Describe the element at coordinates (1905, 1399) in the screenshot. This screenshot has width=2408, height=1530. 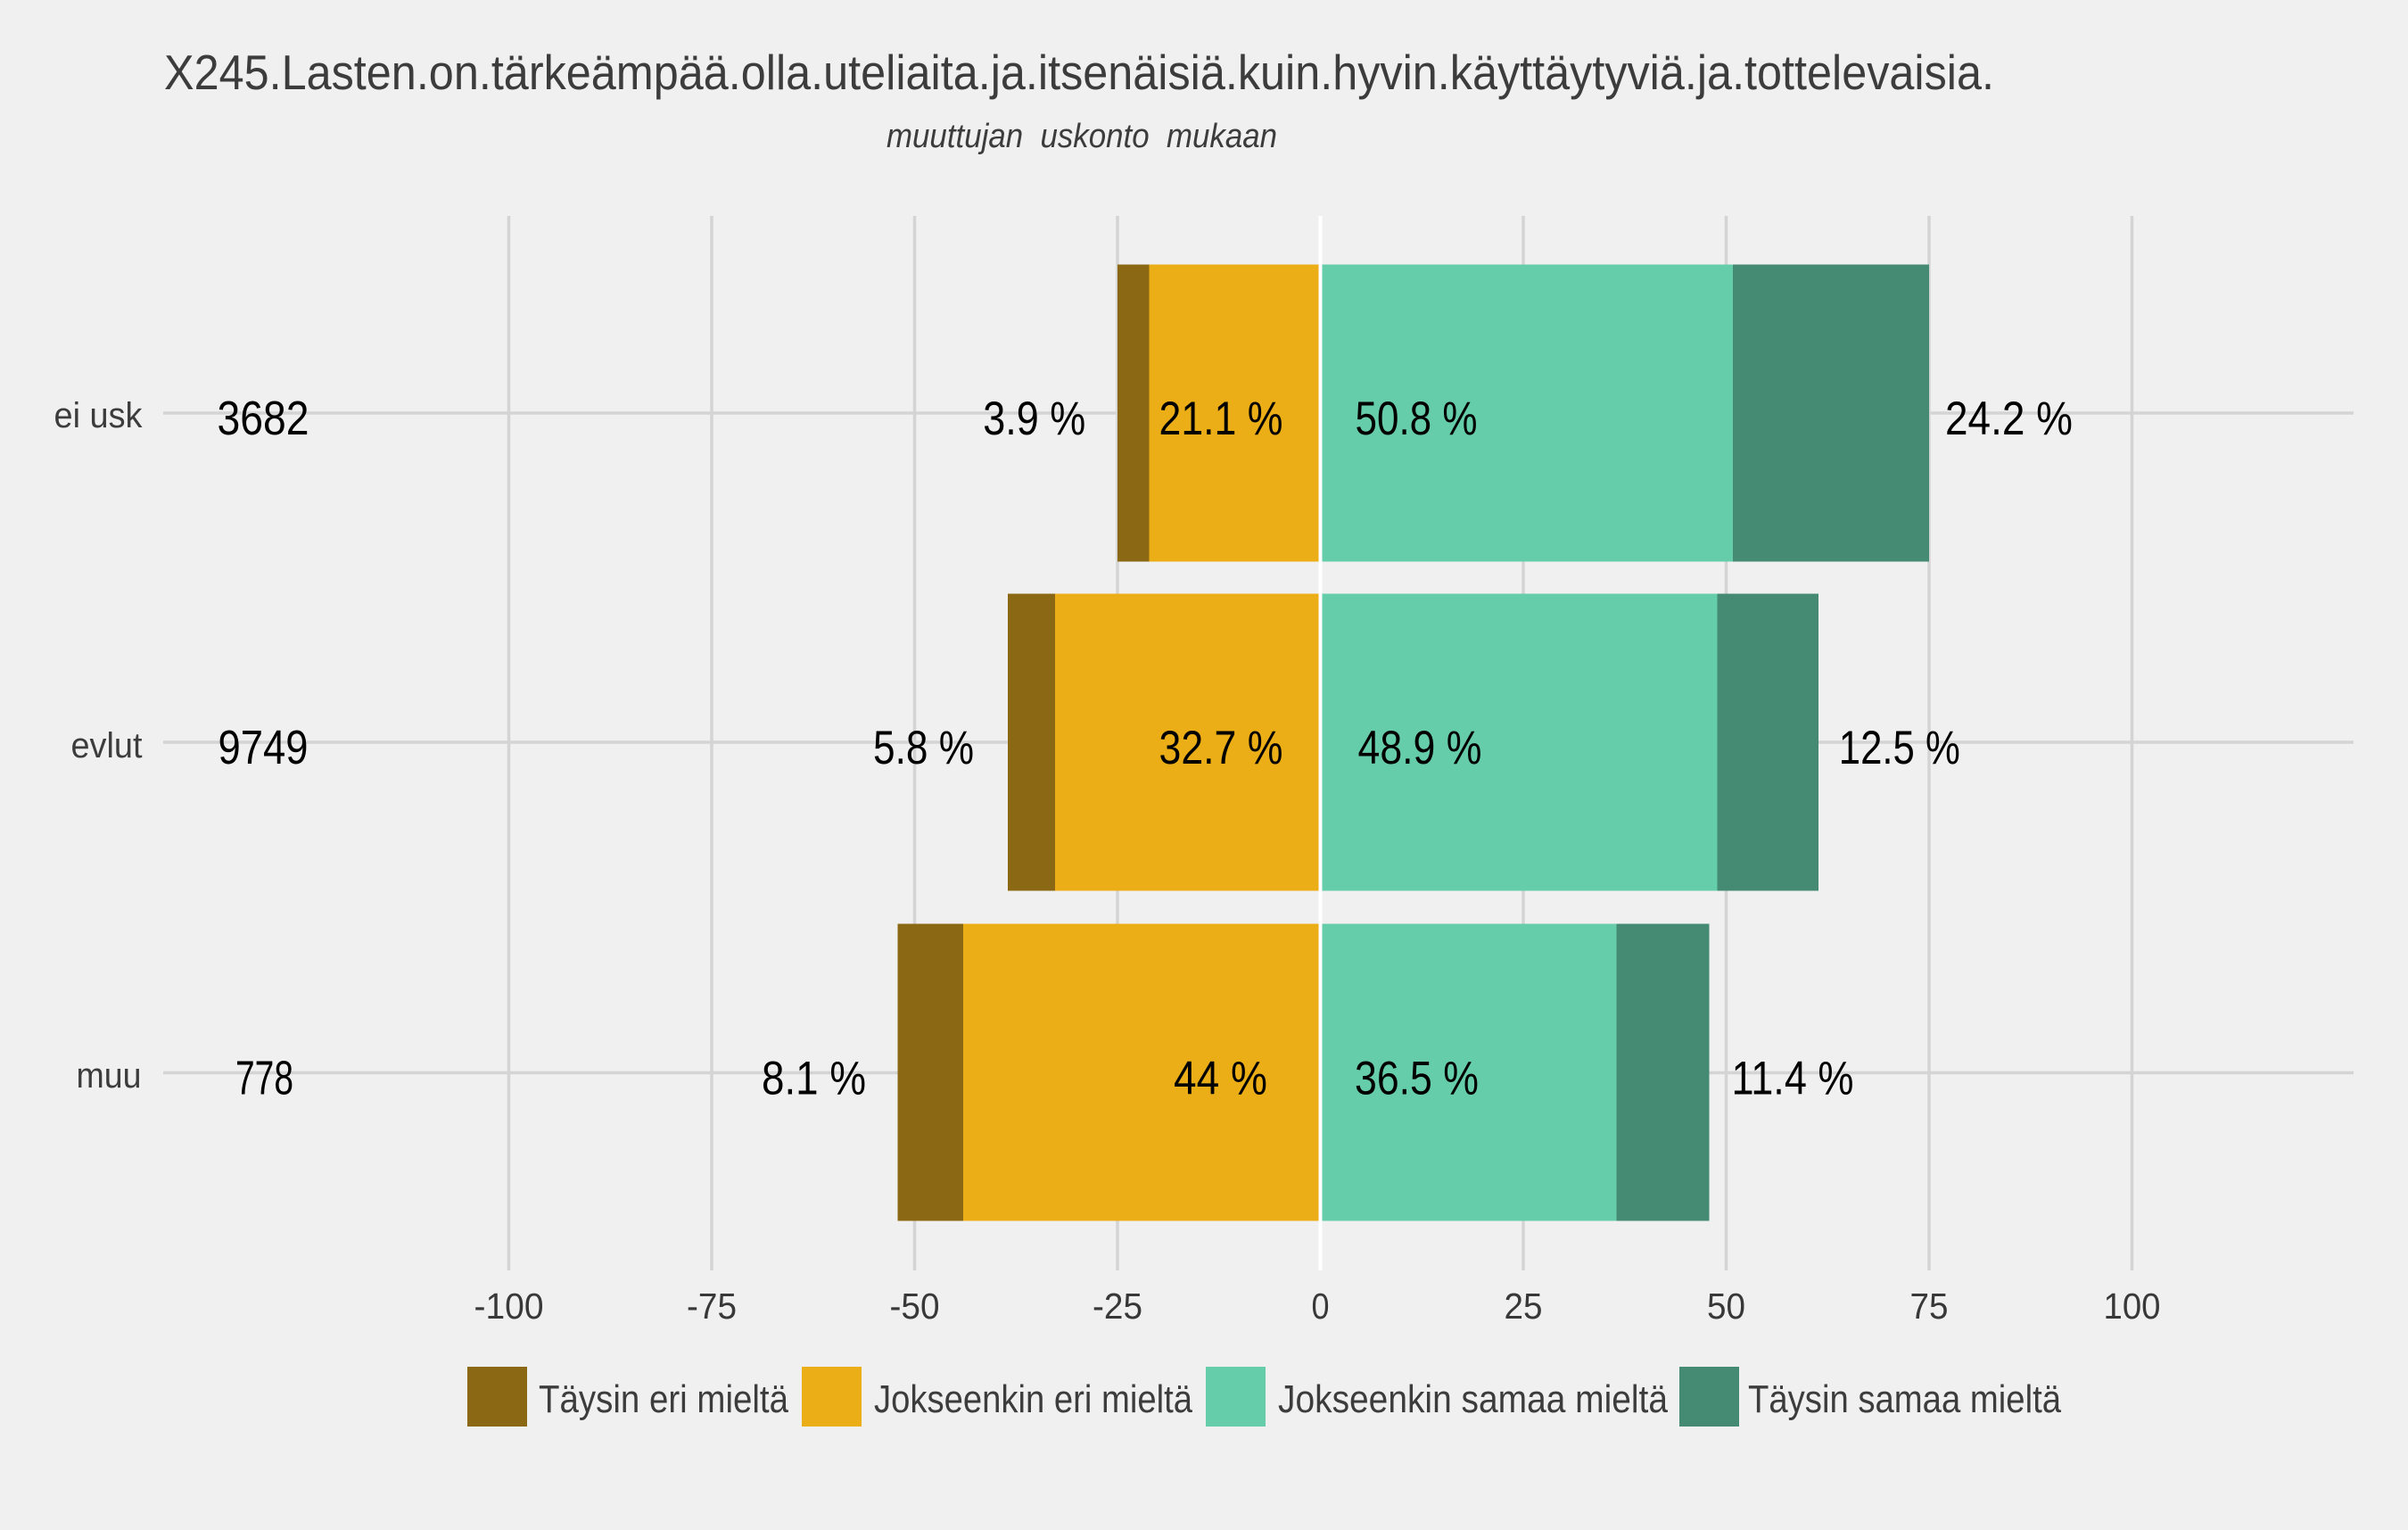
I see `svg-text: Täysin samaa mieltä` at that location.